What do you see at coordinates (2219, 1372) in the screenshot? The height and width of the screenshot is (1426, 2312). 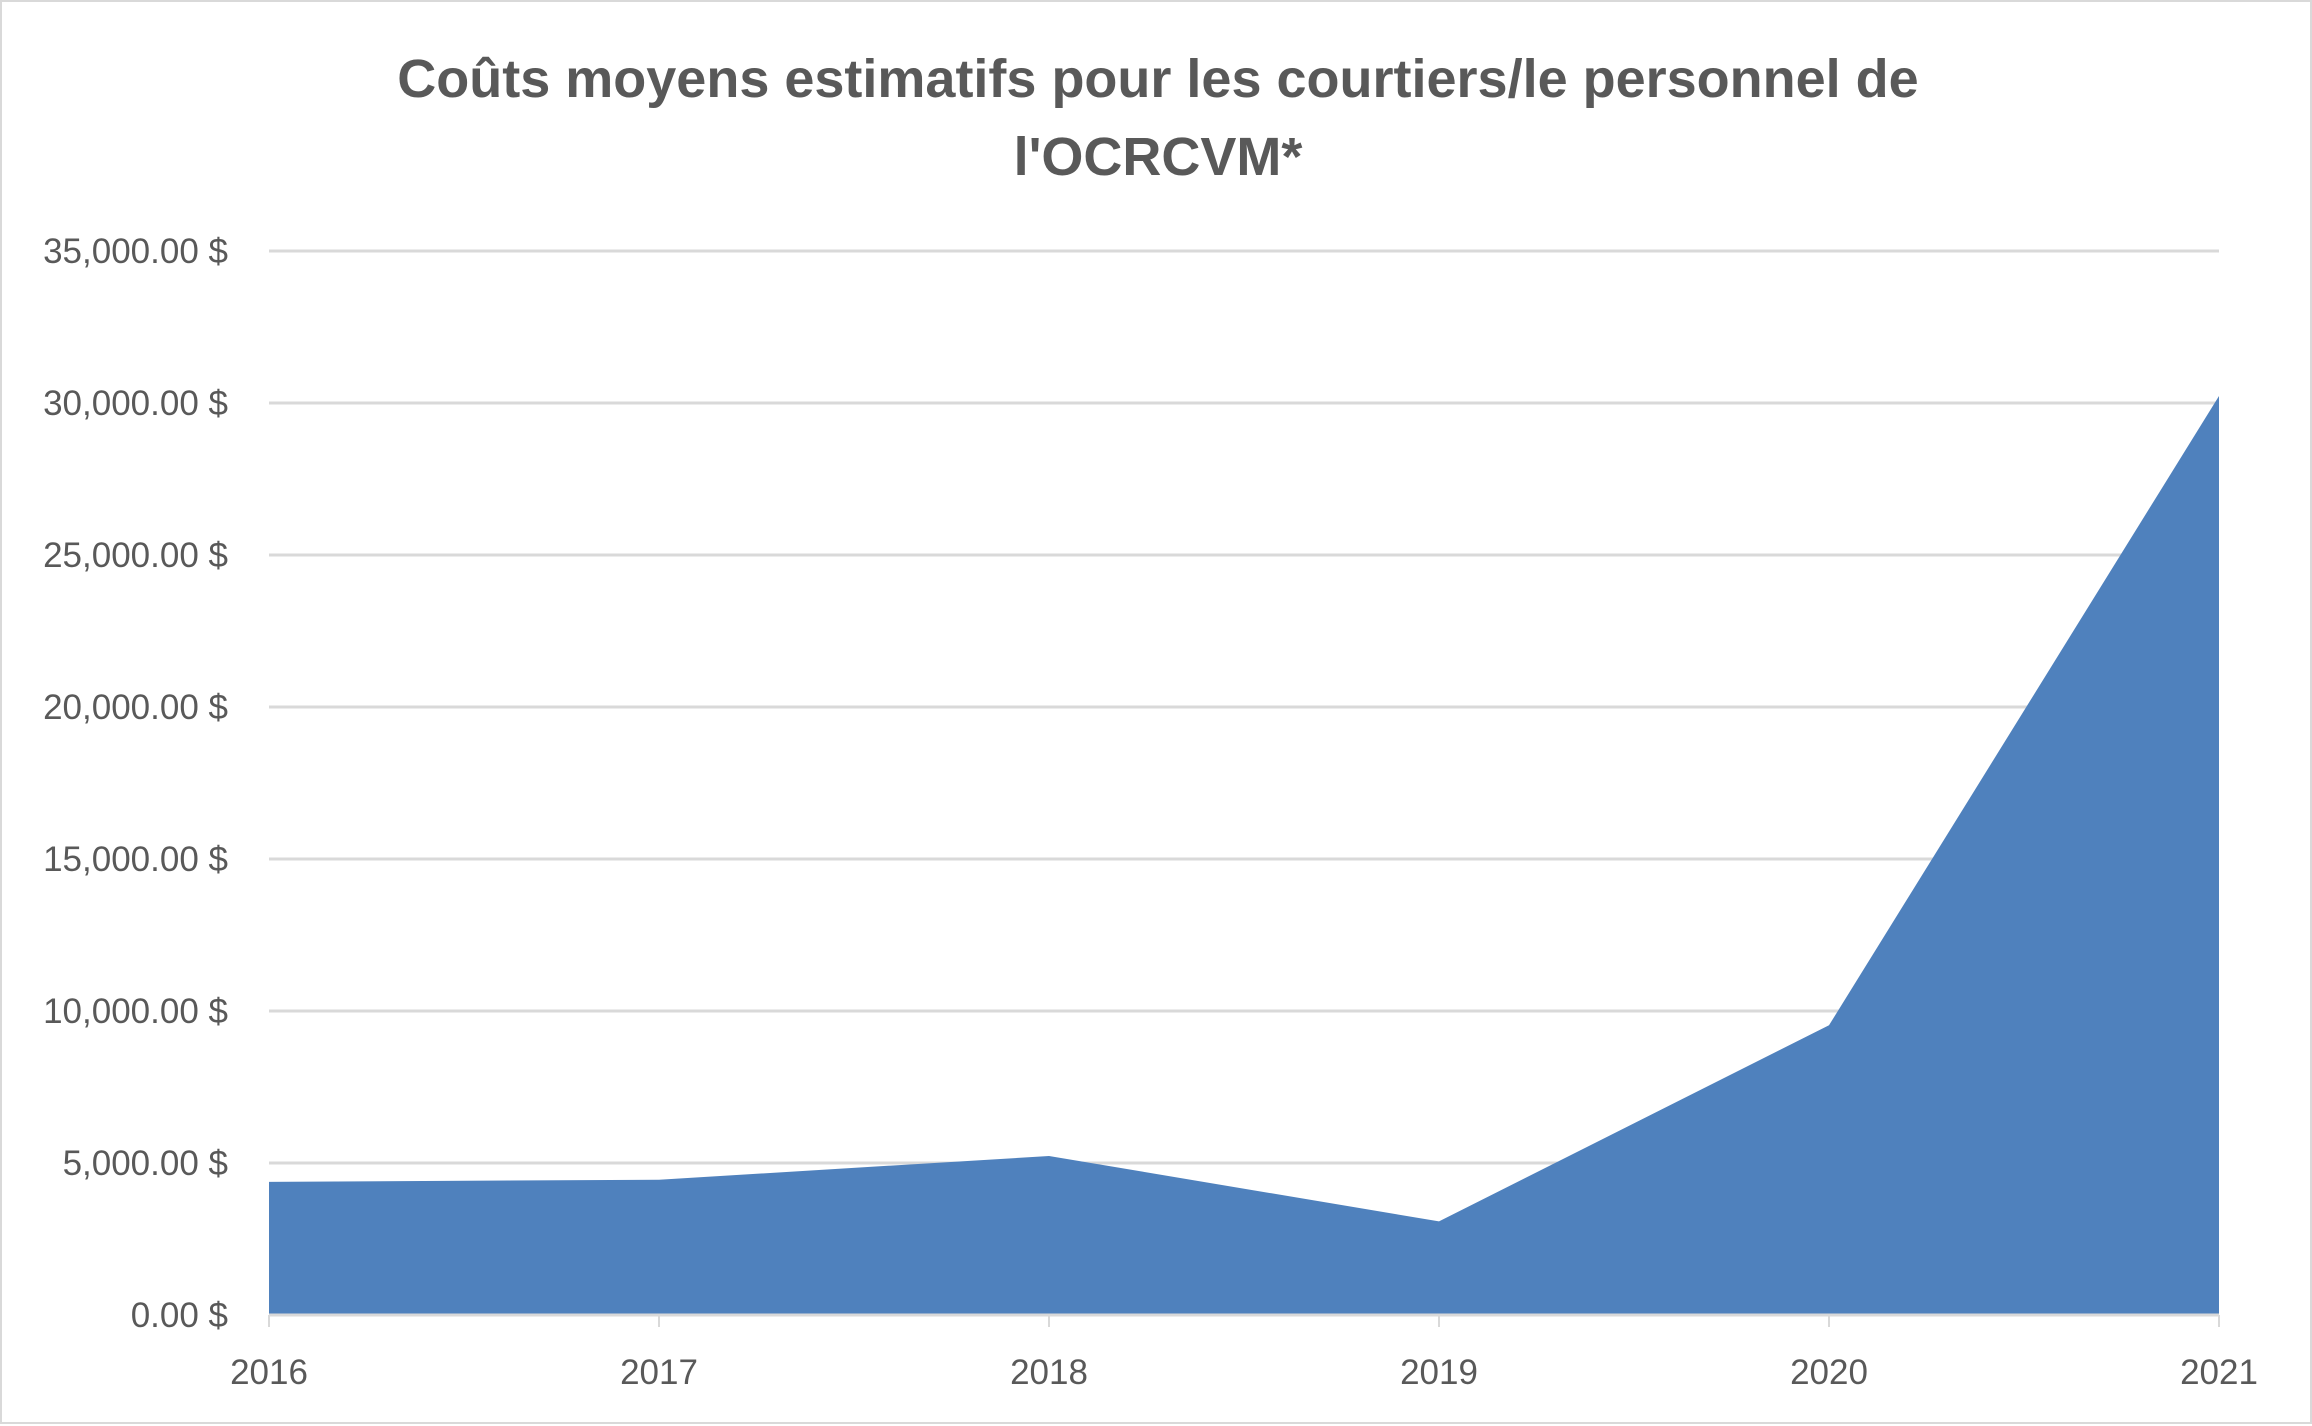 I see `x-tick-label: 2021` at bounding box center [2219, 1372].